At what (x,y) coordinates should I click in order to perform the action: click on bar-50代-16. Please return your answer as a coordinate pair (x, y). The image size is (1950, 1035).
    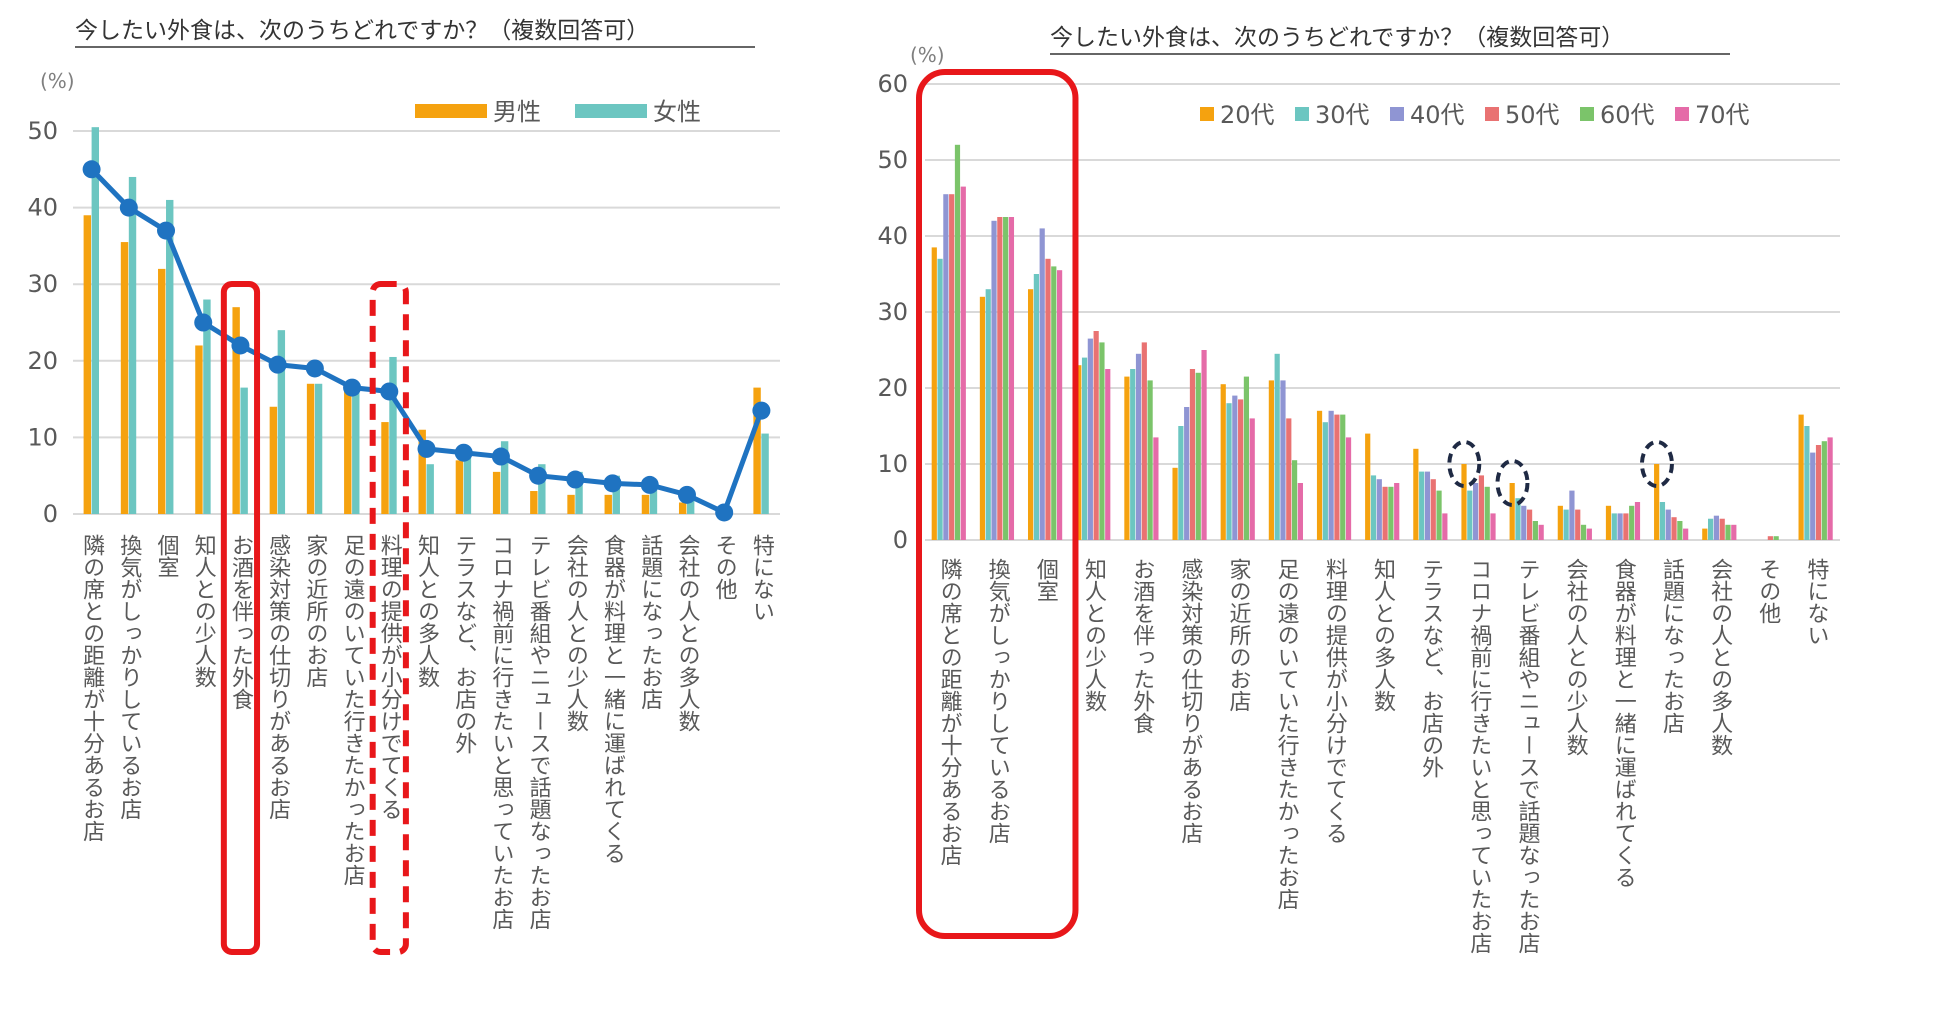
    Looking at the image, I should click on (1722, 529).